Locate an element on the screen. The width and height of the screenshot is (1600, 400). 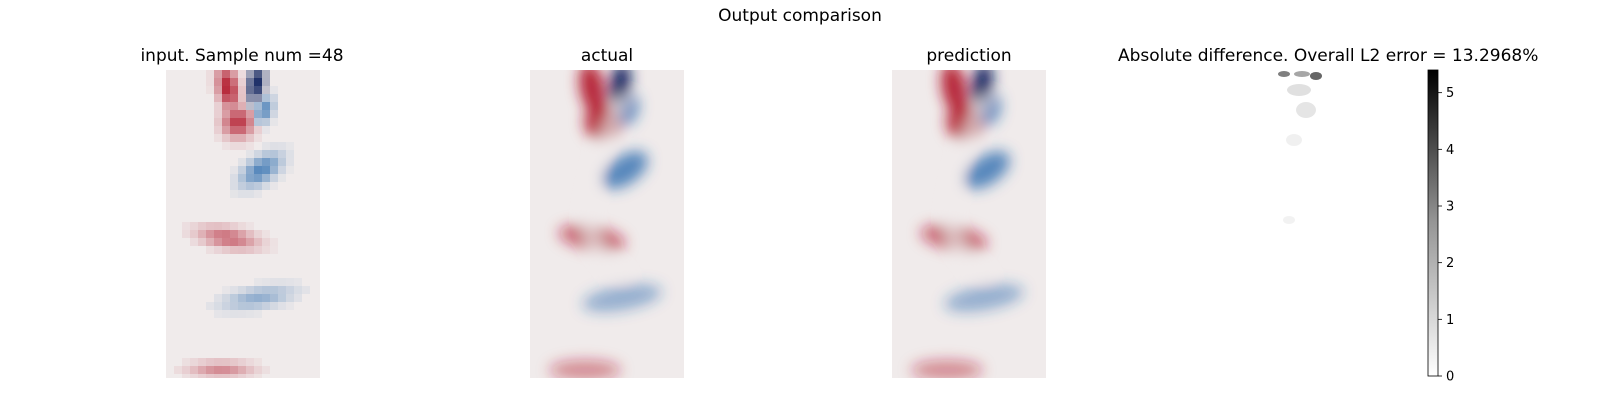
shear-gap is located at coordinates (968, 187).